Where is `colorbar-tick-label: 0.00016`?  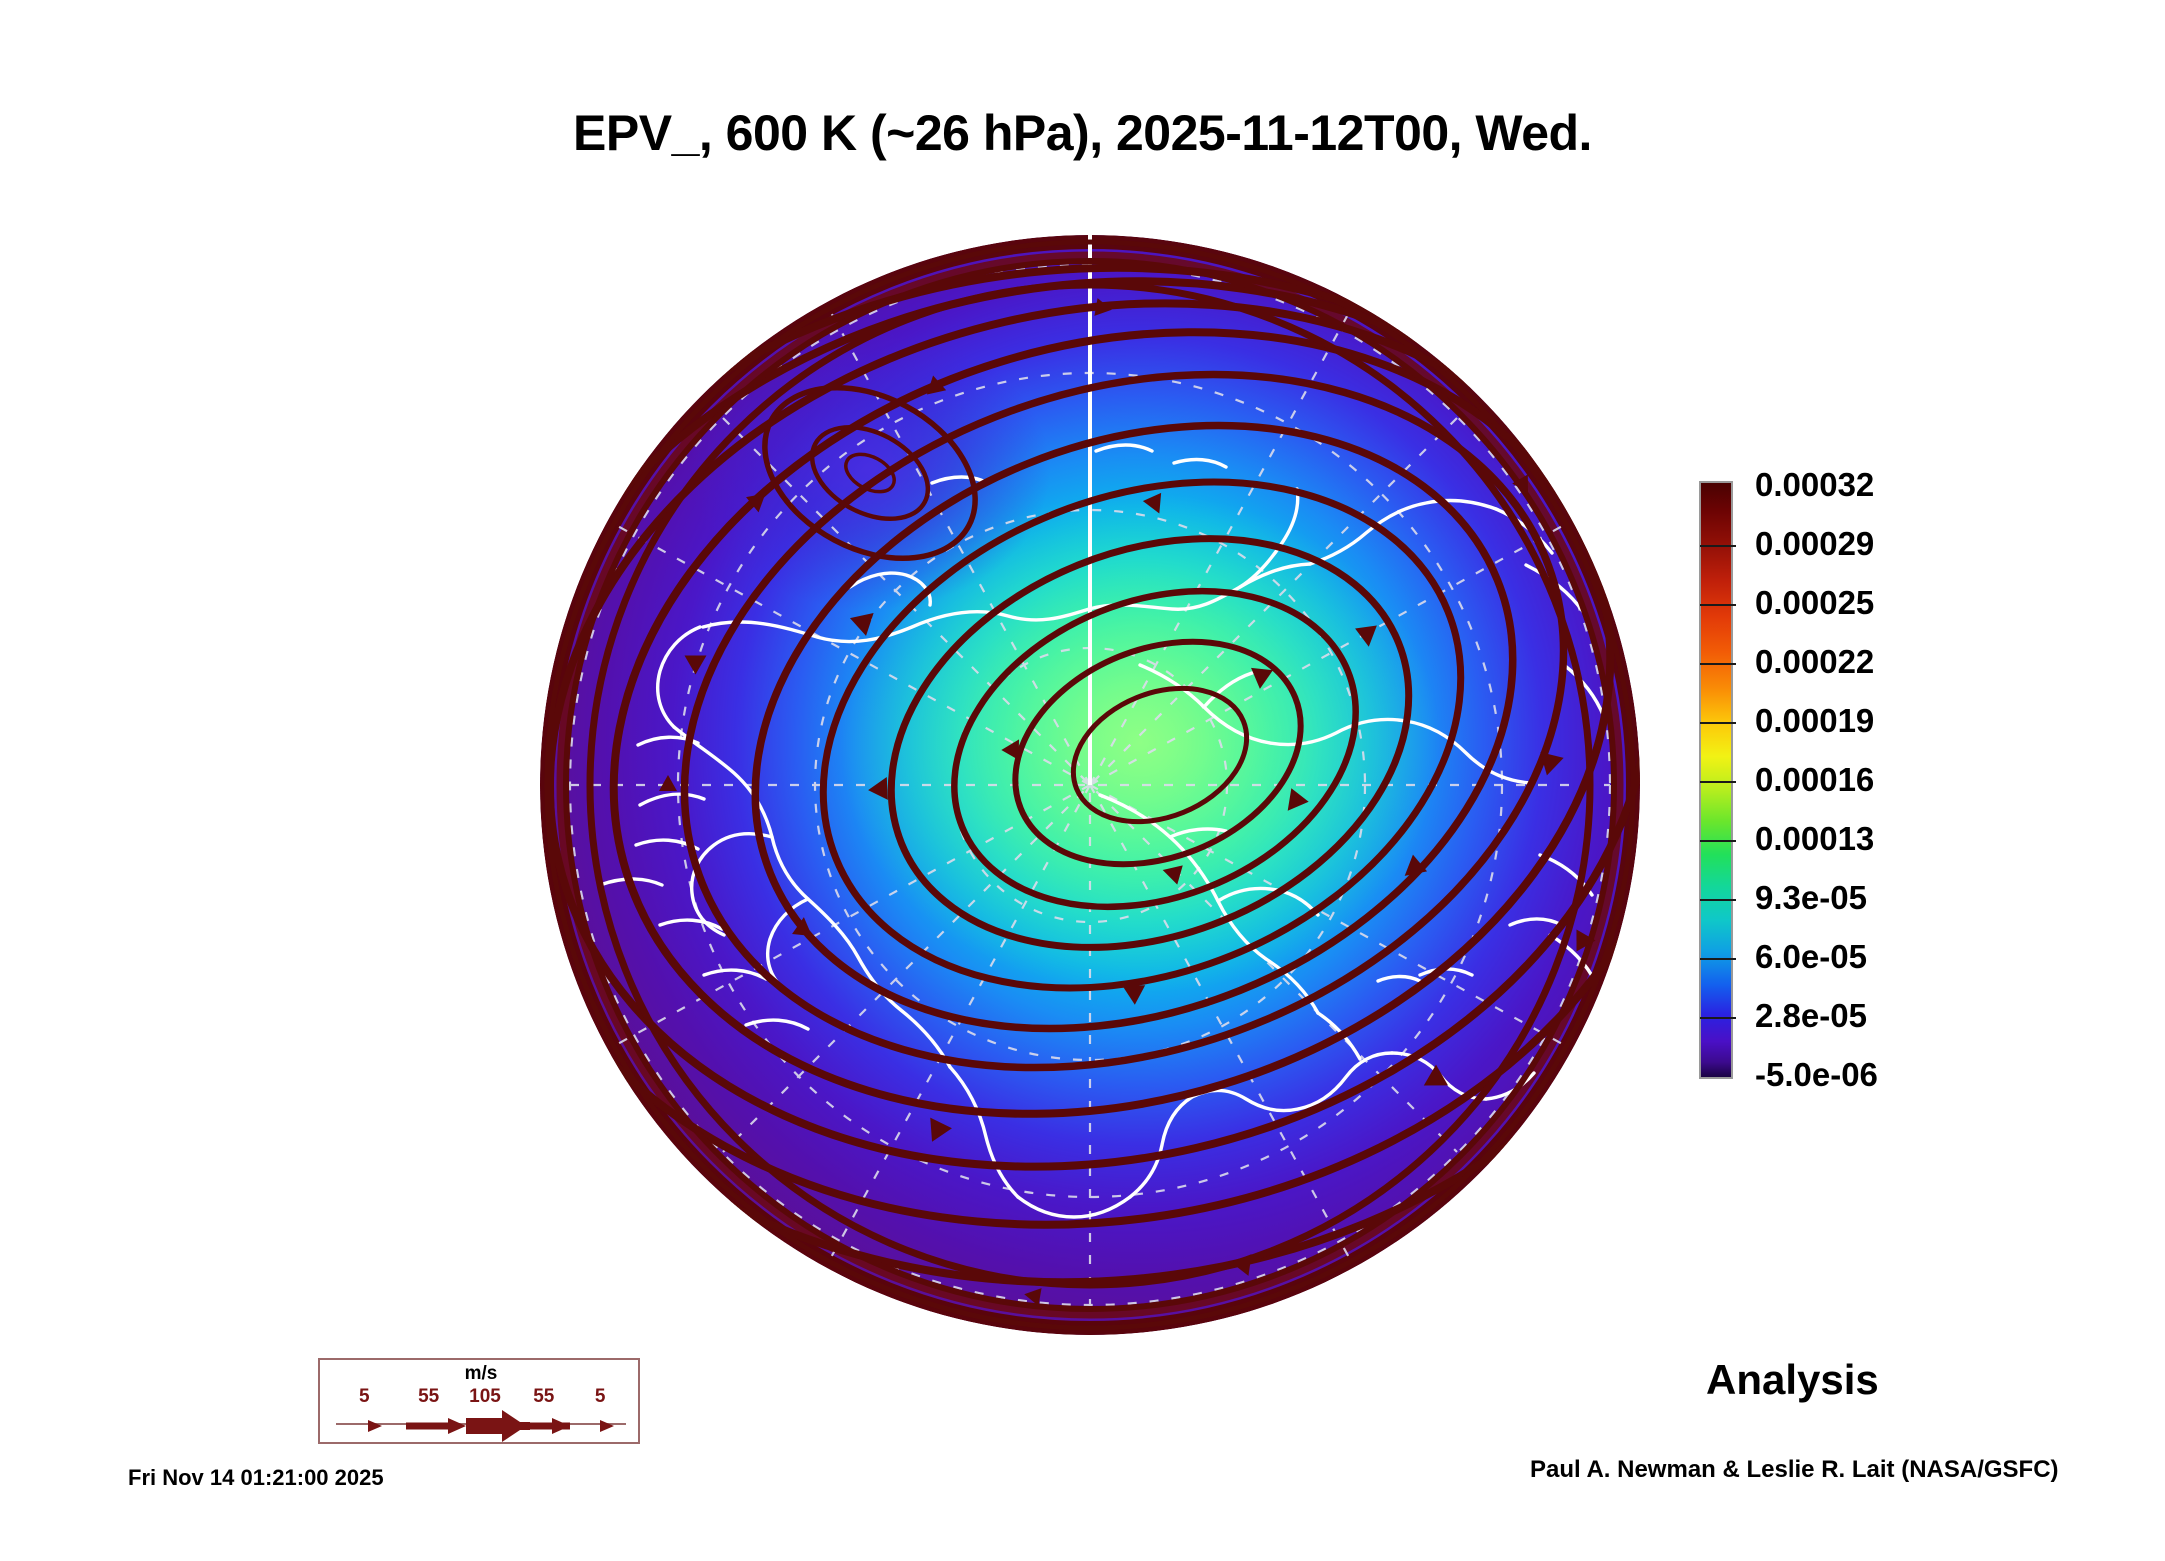
colorbar-tick-label: 0.00016 is located at coordinates (1815, 779).